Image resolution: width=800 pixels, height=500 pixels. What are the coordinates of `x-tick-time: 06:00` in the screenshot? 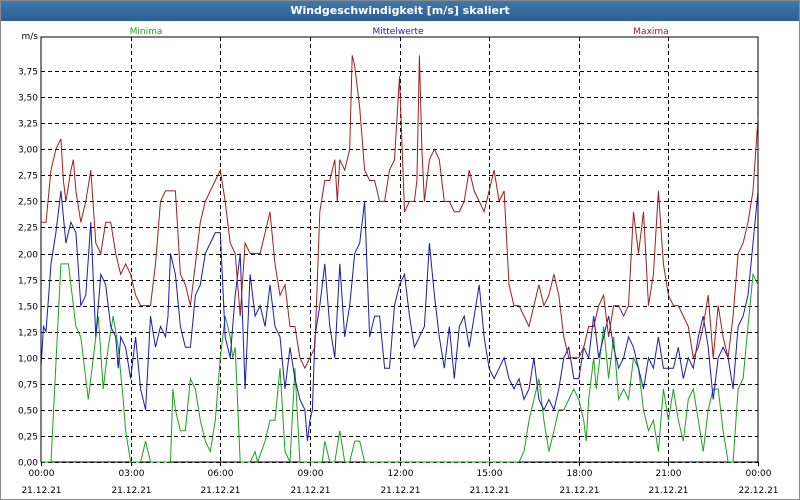 It's located at (221, 474).